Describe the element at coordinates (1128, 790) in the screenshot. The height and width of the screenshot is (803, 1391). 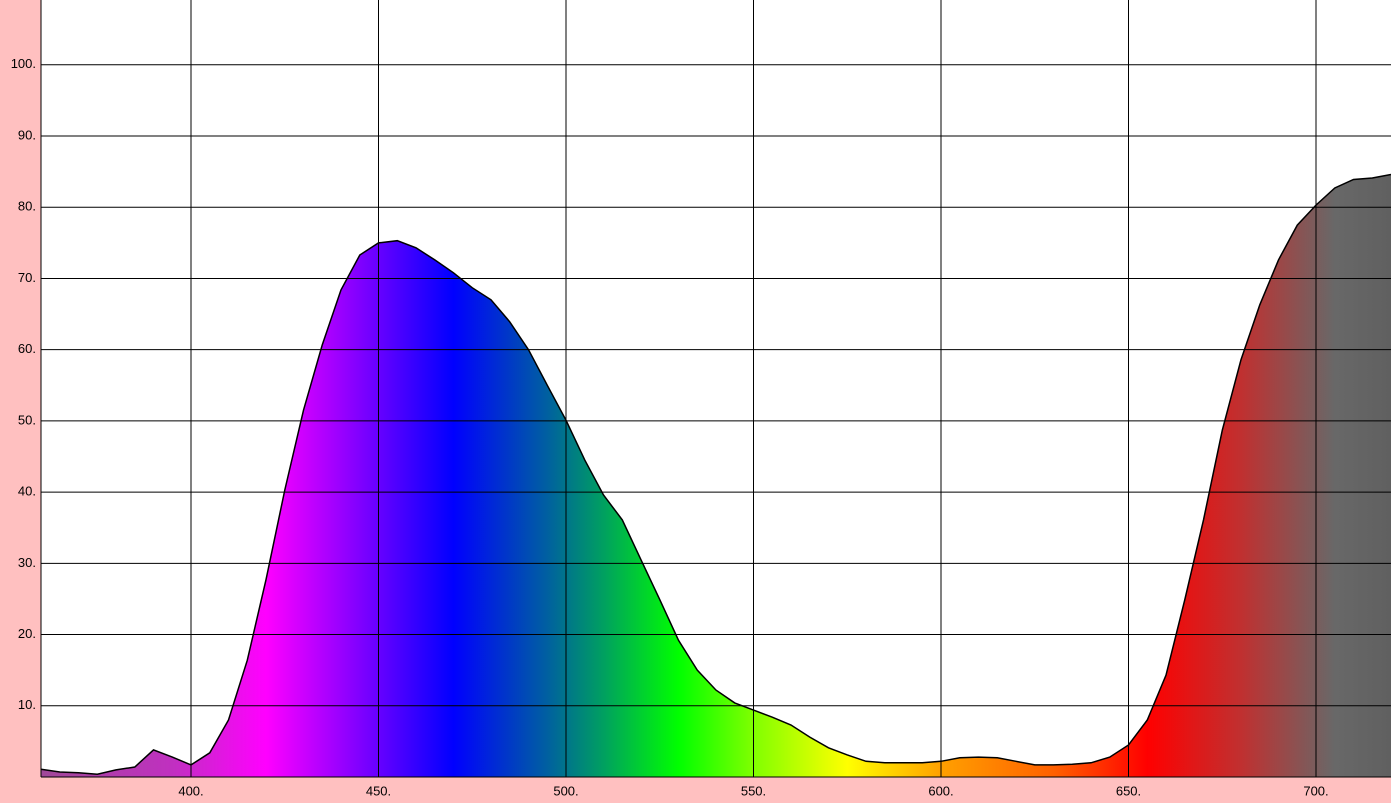
I see `x-tick-label: 650.` at that location.